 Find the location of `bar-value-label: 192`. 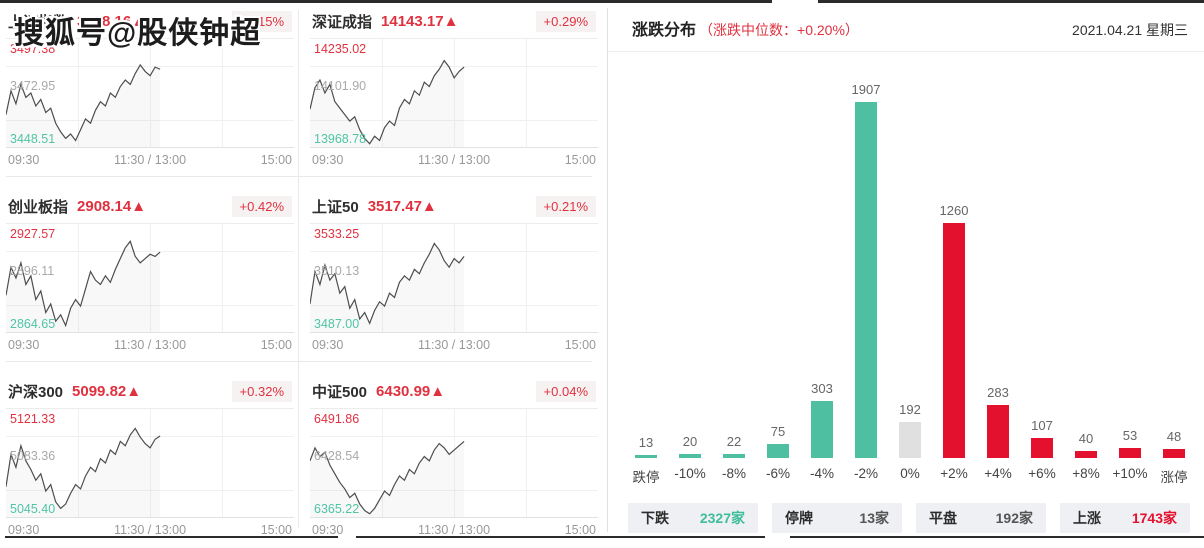

bar-value-label: 192 is located at coordinates (910, 409).